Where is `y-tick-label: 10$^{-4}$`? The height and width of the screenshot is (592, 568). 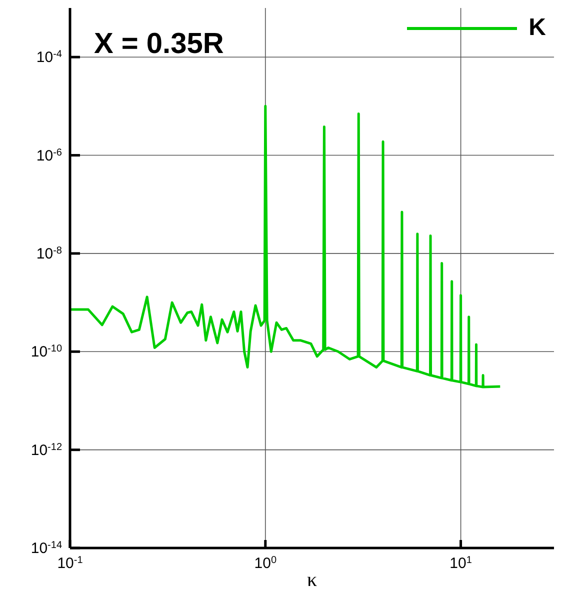 y-tick-label: 10$^{-4}$ is located at coordinates (49, 57).